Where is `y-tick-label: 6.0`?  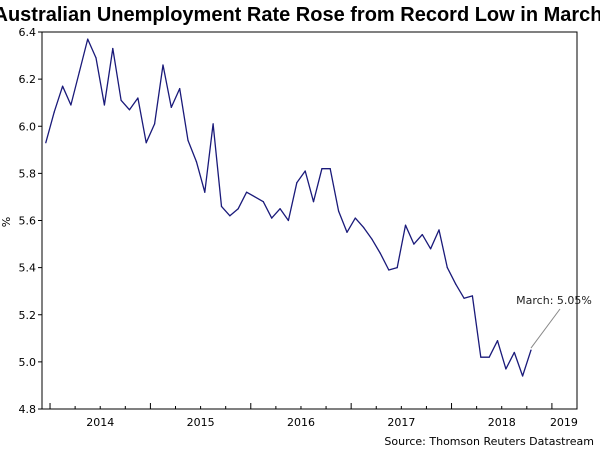
y-tick-label: 6.0 is located at coordinates (28, 126).